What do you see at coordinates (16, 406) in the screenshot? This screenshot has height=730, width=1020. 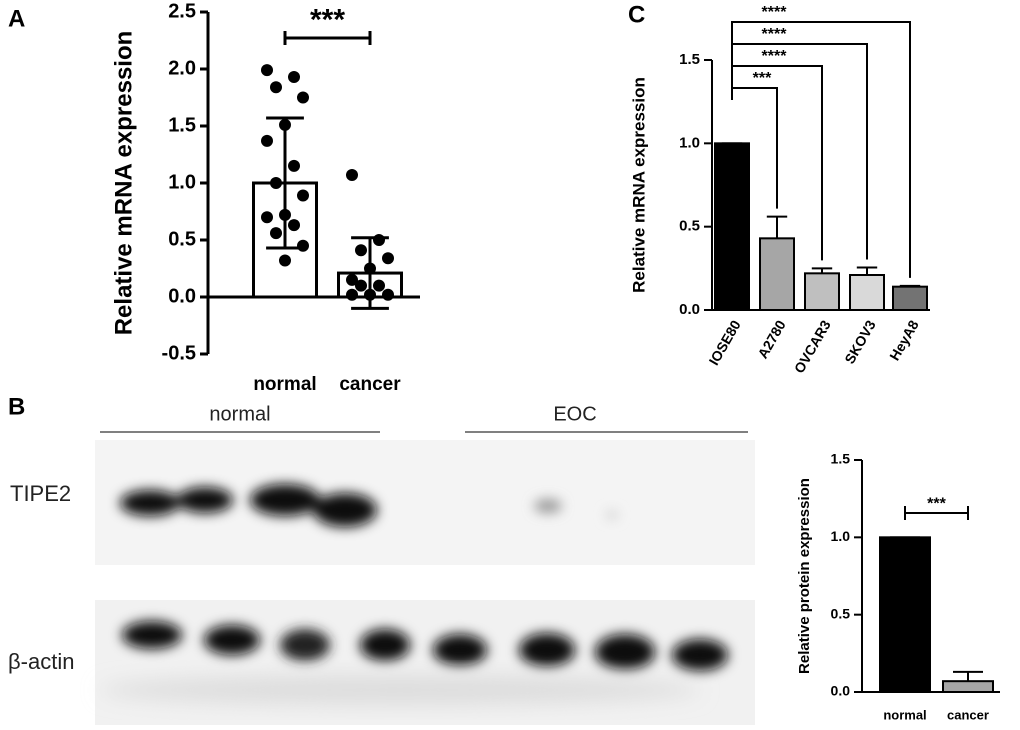 I see `panel-letter: B` at bounding box center [16, 406].